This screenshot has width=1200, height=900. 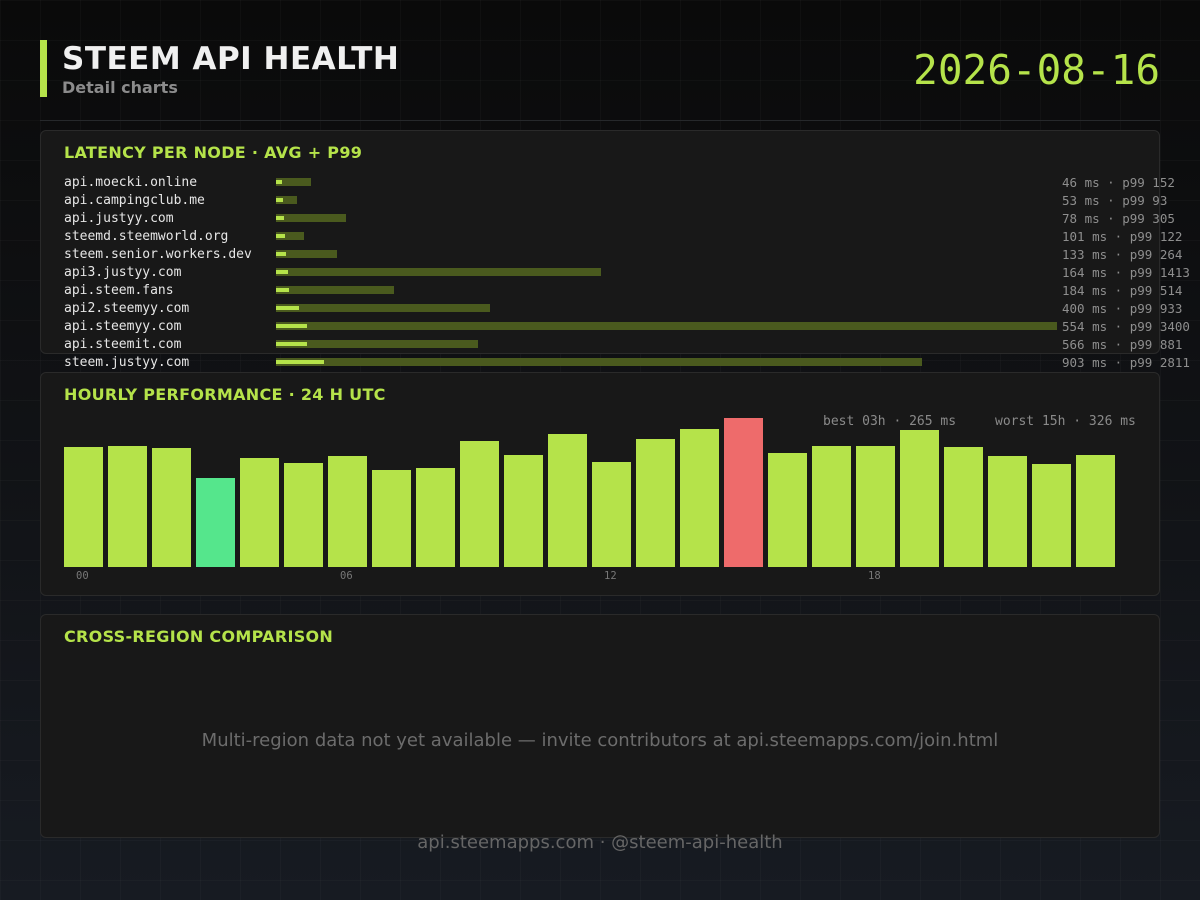 I want to click on latency-value: 554 ms · p99 3400, so click(x=1126, y=326).